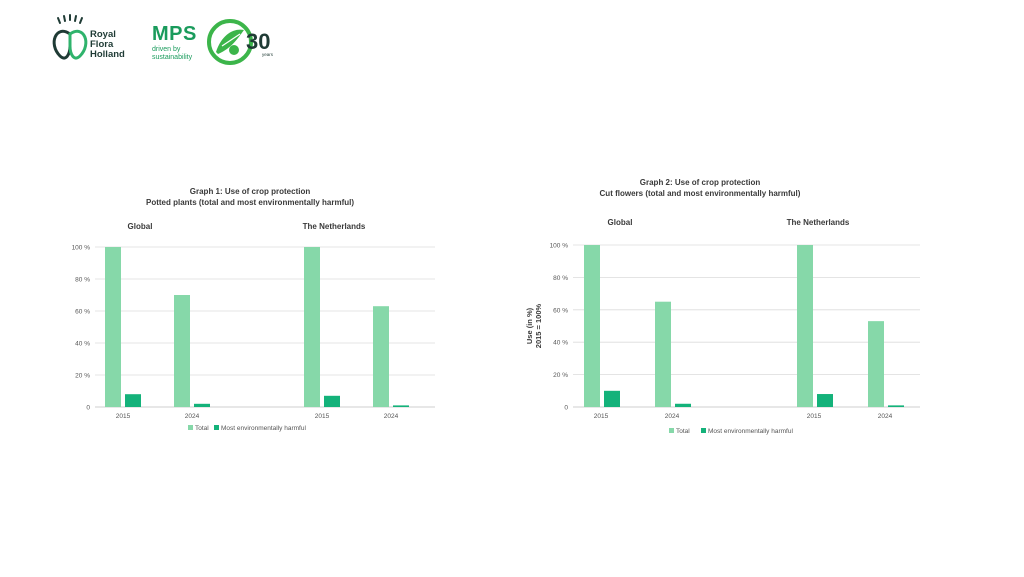  I want to click on royal-flora-holland-logo, so click(70, 37).